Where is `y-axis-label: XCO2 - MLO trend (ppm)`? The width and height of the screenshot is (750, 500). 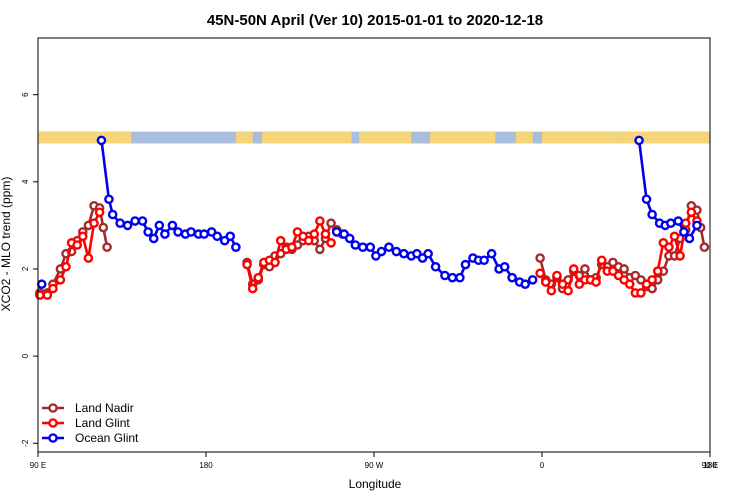
y-axis-label: XCO2 - MLO trend (ppm) is located at coordinates (6, 244).